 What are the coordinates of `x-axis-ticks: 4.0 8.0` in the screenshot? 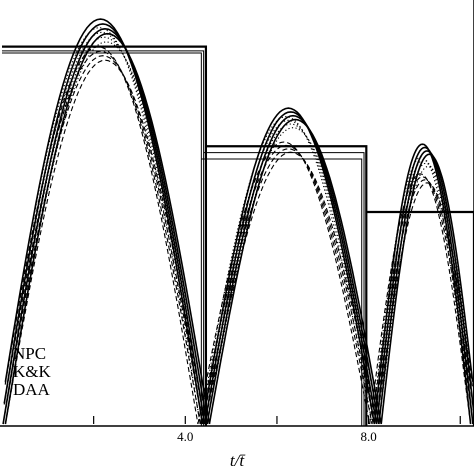 It's located at (277, 430).